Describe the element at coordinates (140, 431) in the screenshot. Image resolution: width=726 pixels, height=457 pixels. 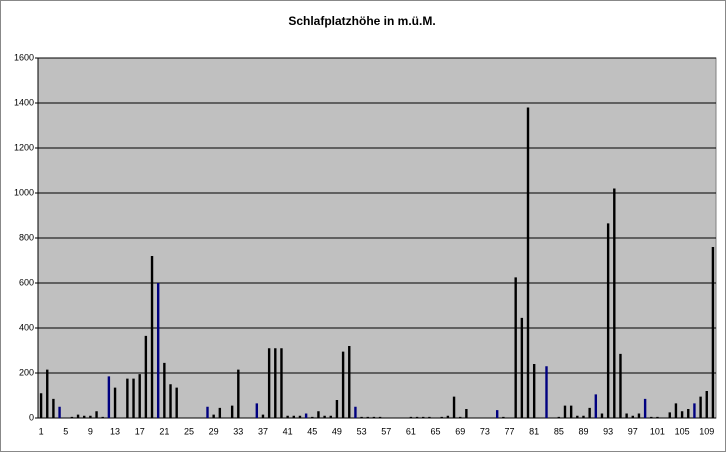
I see `x-tick-label: 17` at that location.